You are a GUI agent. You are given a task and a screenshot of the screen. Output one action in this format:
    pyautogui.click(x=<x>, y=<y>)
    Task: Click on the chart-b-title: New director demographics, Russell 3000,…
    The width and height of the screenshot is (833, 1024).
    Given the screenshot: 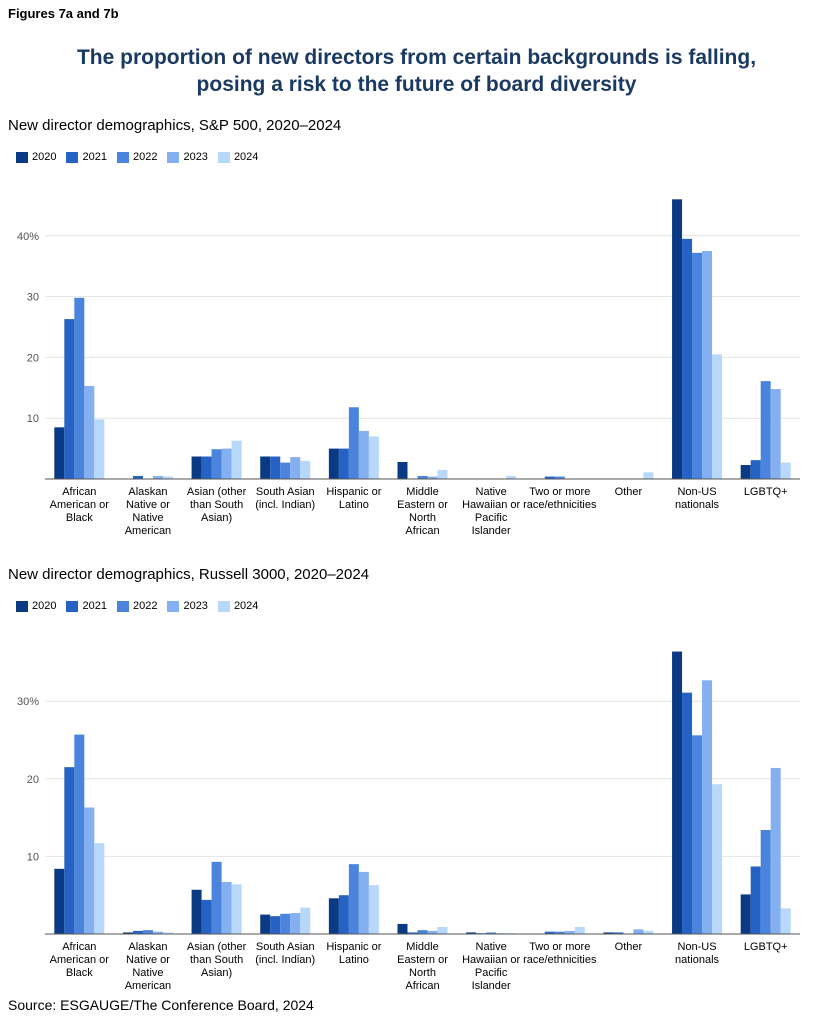 What is the action you would take?
    pyautogui.click(x=189, y=574)
    